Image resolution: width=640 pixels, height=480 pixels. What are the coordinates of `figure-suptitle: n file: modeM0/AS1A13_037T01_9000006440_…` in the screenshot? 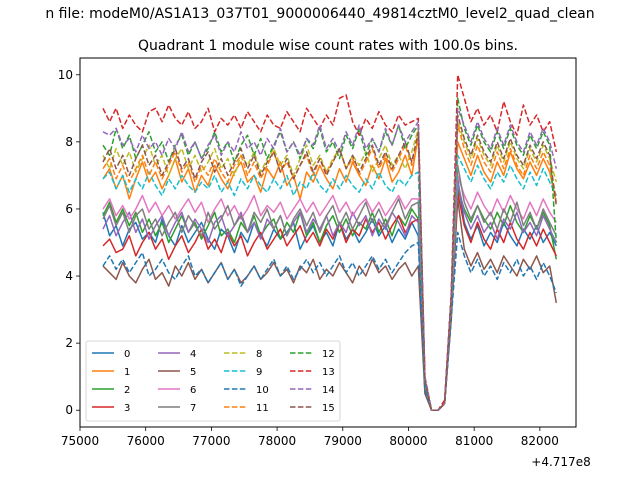 It's located at (319, 14).